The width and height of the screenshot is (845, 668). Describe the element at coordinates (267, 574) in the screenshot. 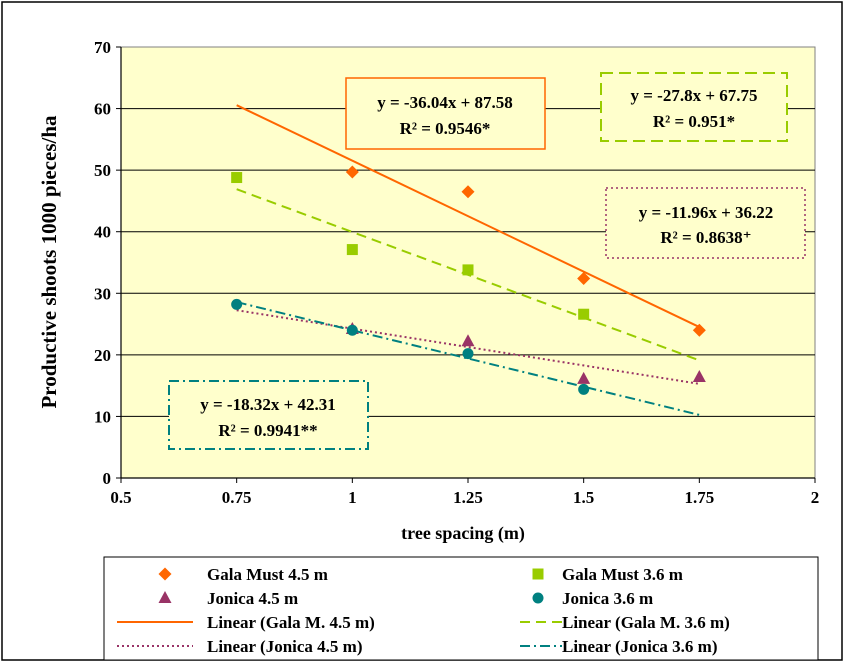

I see `legend-label: Gala Must 4.5 m` at that location.